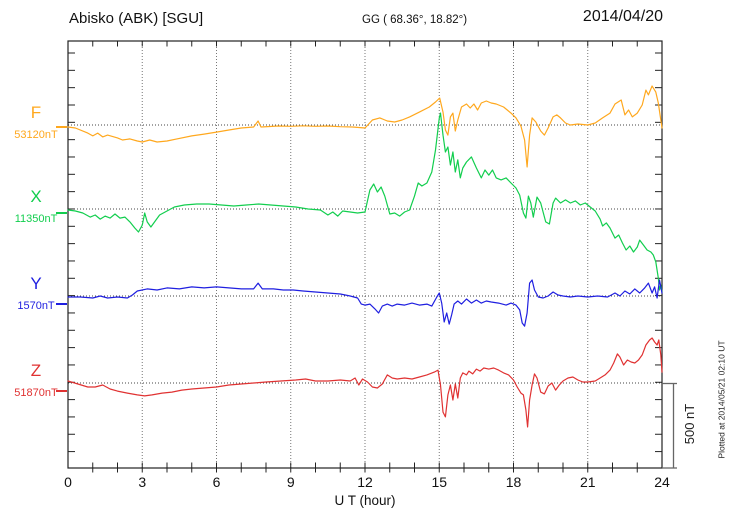 This screenshot has width=730, height=520. I want to click on x-axis-title: U T (hour), so click(365, 500).